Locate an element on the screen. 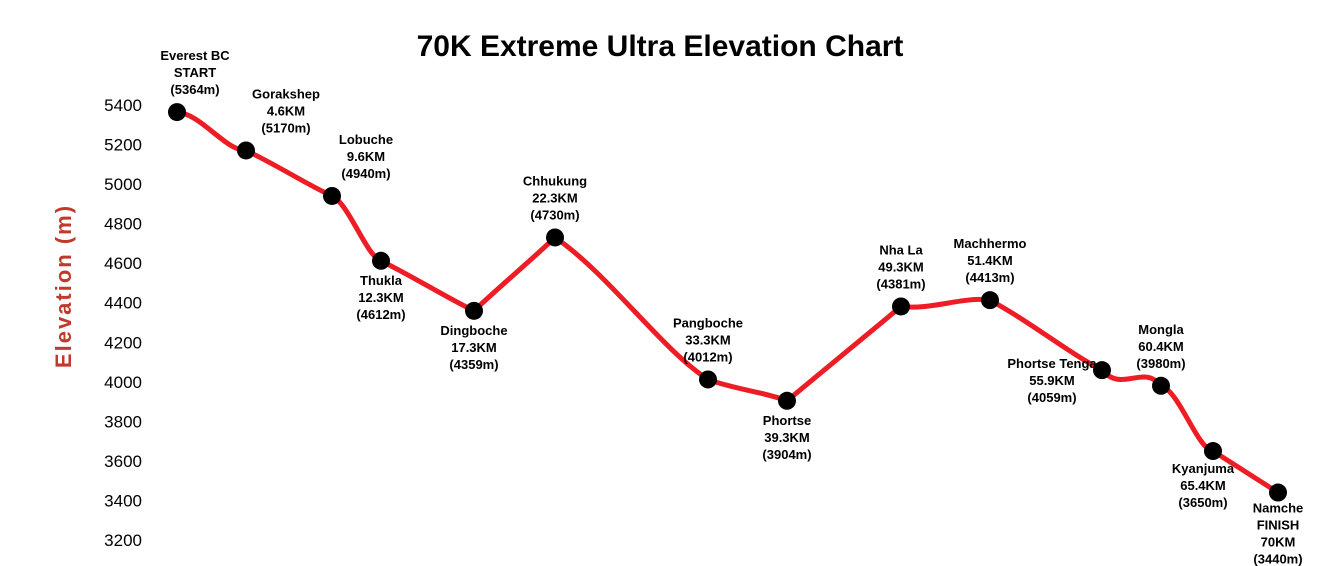 The height and width of the screenshot is (566, 1320). checkpoint-label: Thukla 12.3KM (4612m) is located at coordinates (380, 297).